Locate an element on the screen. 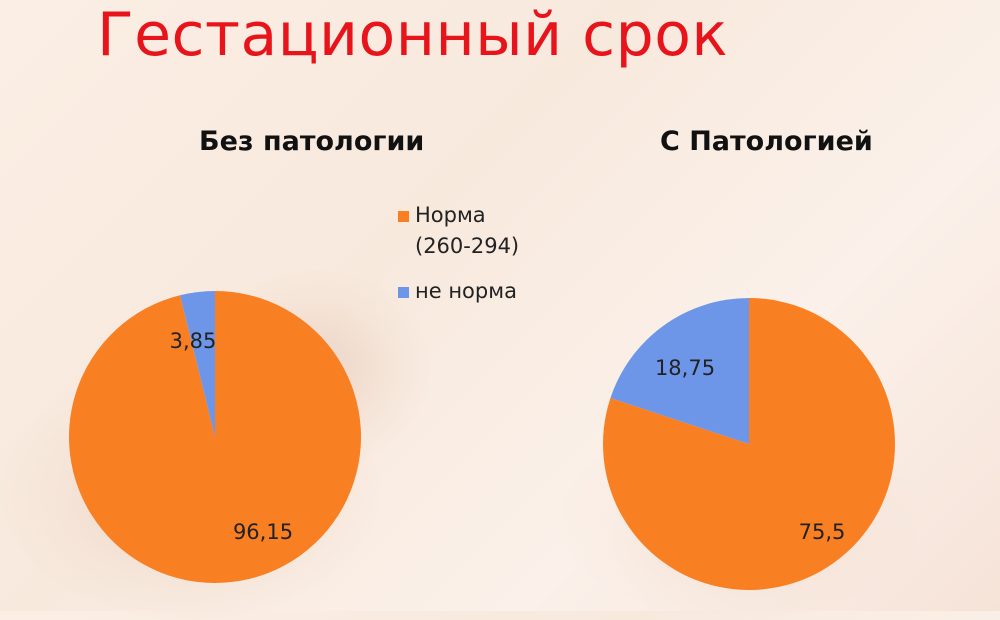 The height and width of the screenshot is (620, 1000). pie-0-data-label-0: 96,15 is located at coordinates (263, 532).